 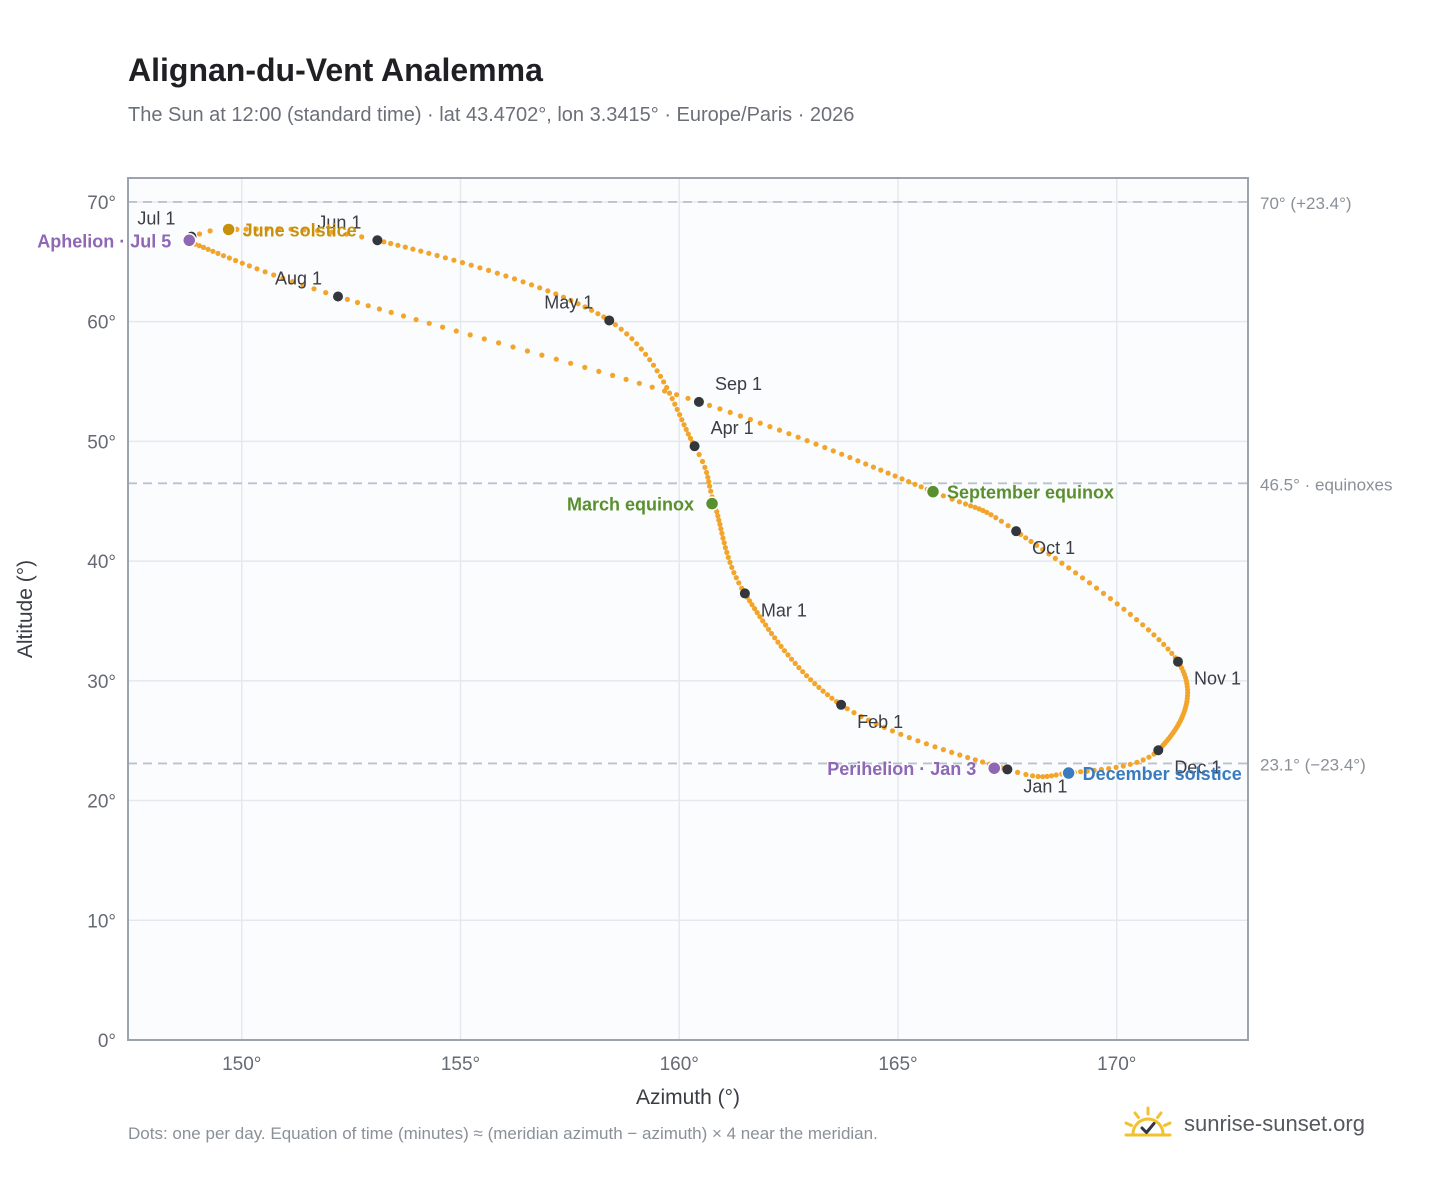 I want to click on month-label-may-1: May 1, so click(x=568, y=302).